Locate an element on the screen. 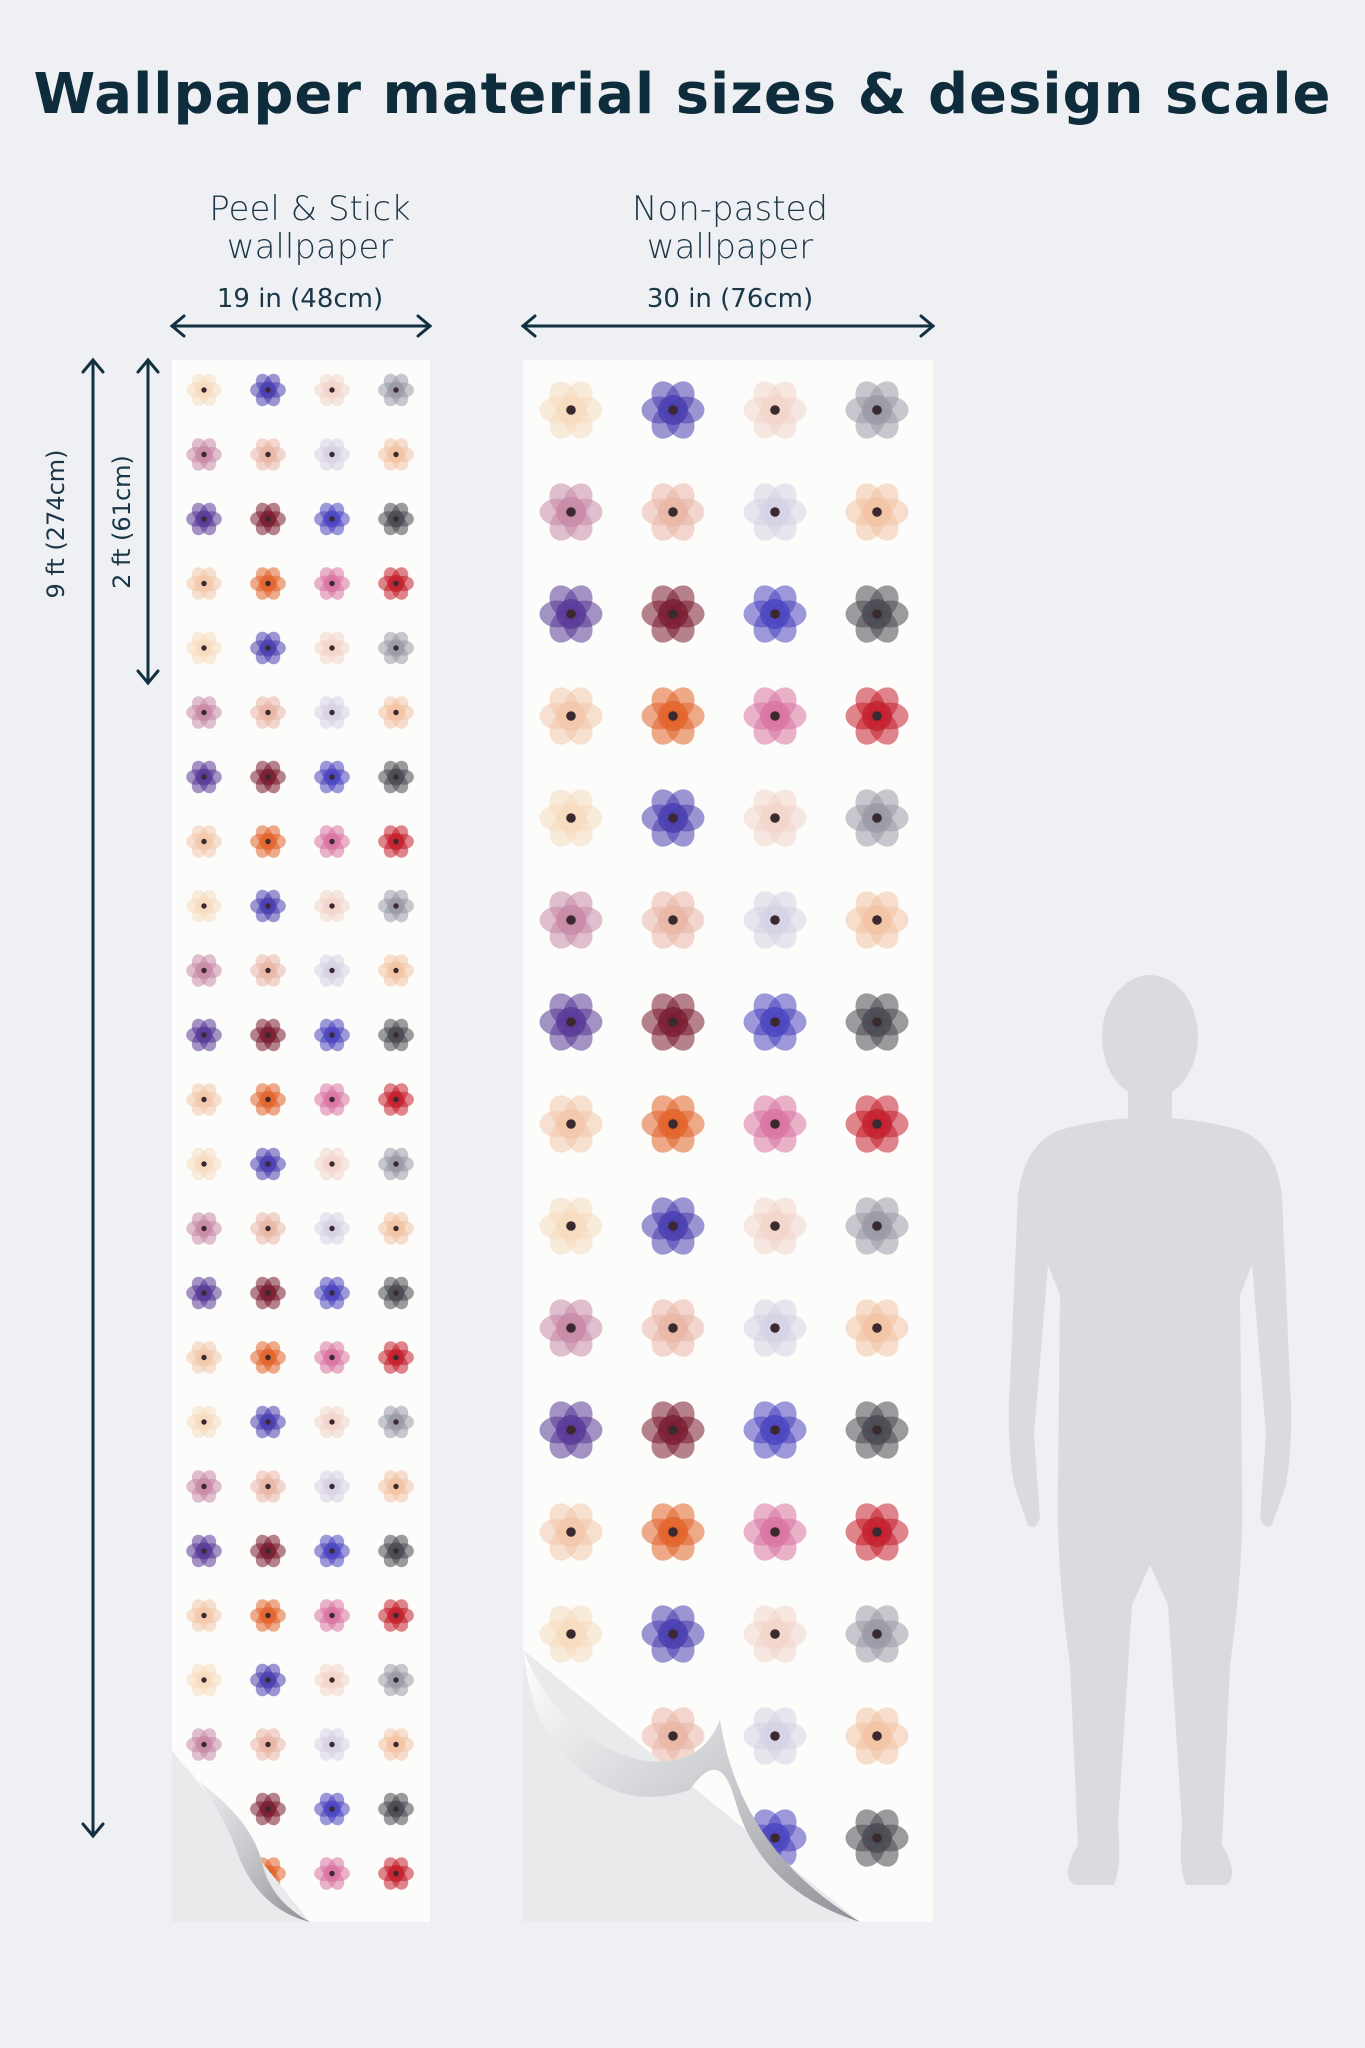 The width and height of the screenshot is (1365, 2048). peel-stick-pattern is located at coordinates (300, 1131).